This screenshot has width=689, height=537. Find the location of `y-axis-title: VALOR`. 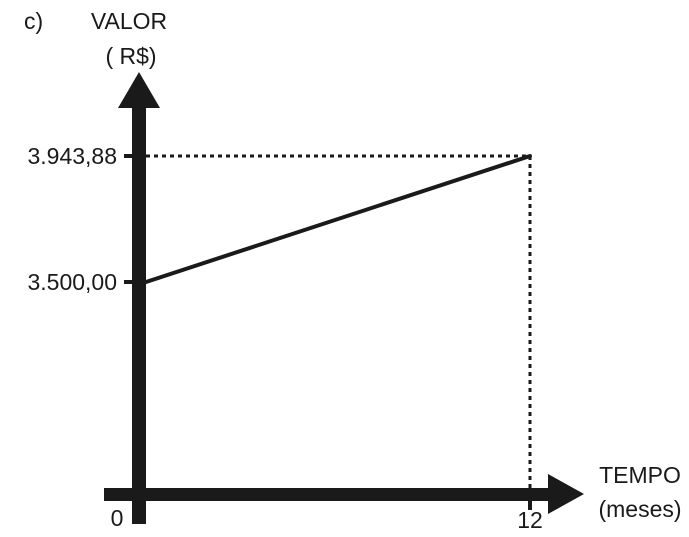

y-axis-title: VALOR is located at coordinates (129, 21).